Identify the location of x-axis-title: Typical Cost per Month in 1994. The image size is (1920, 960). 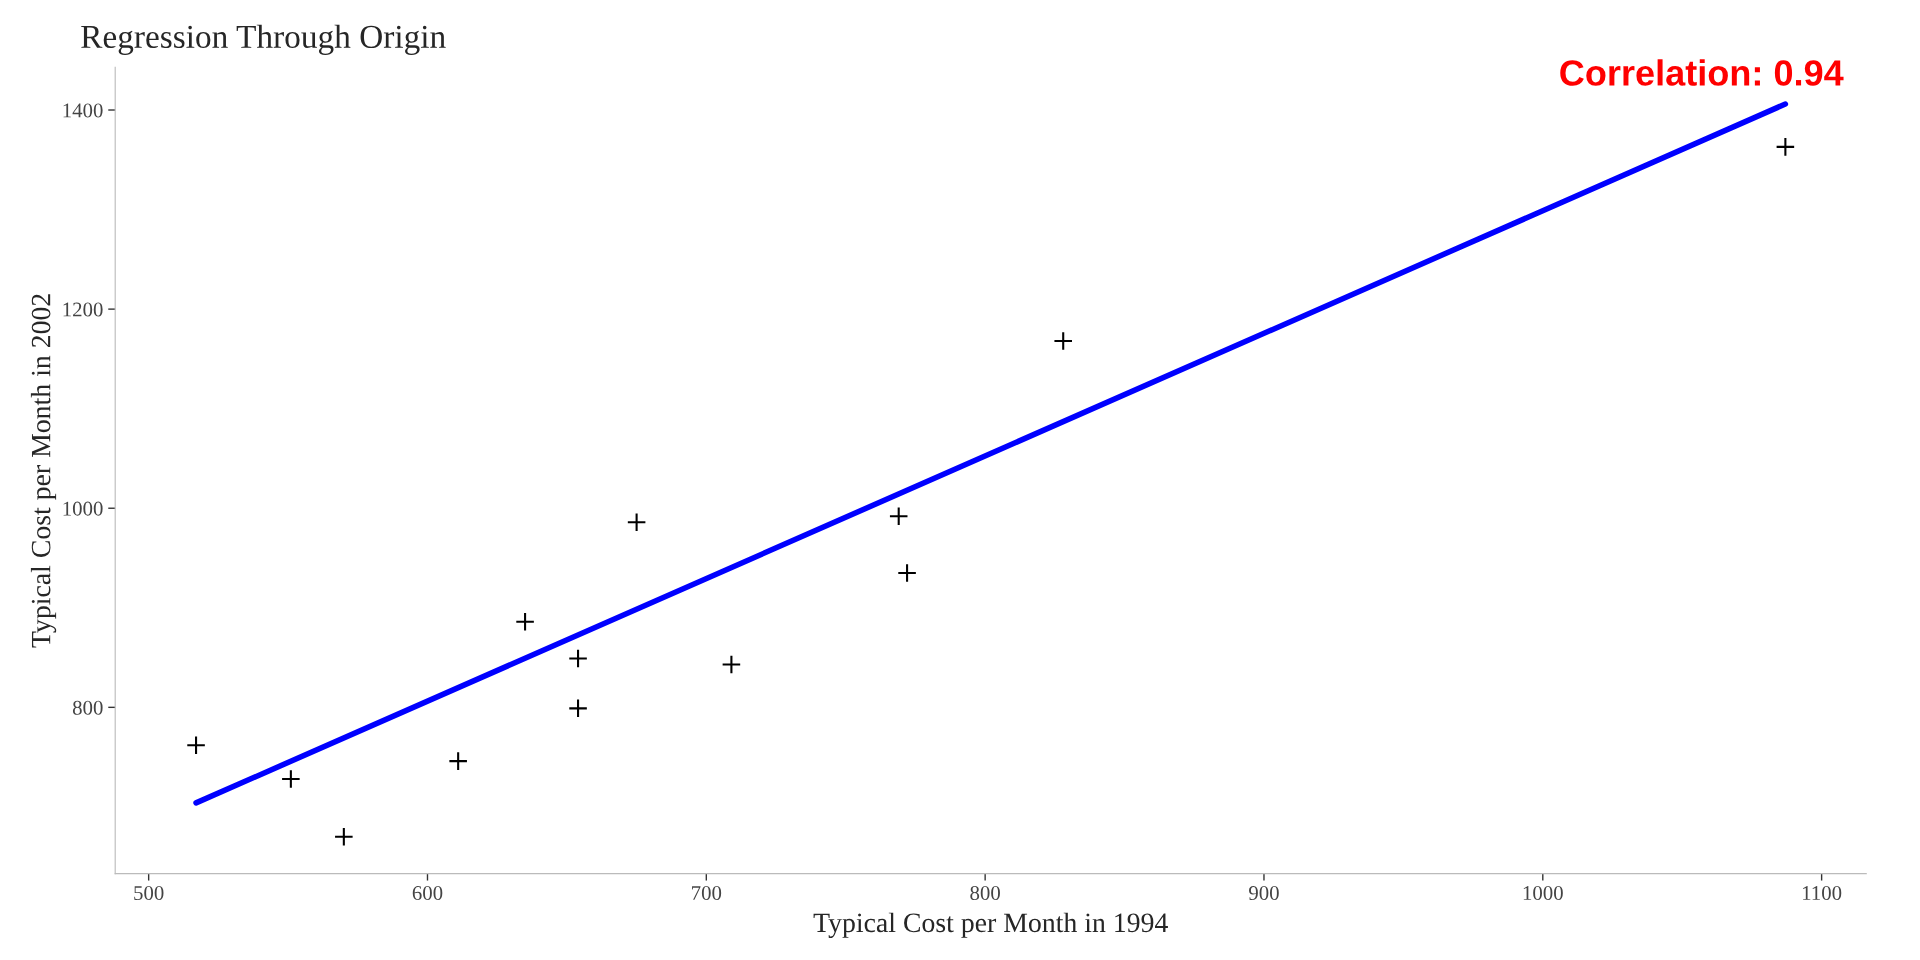
(990, 925).